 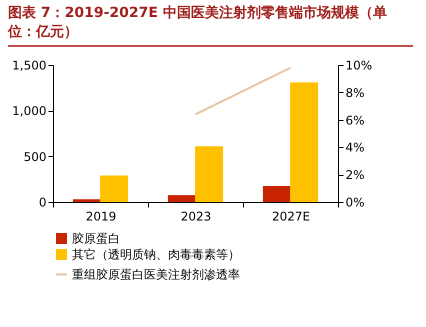 What do you see at coordinates (29, 111) in the screenshot?
I see `y-tick-label: 1,000` at bounding box center [29, 111].